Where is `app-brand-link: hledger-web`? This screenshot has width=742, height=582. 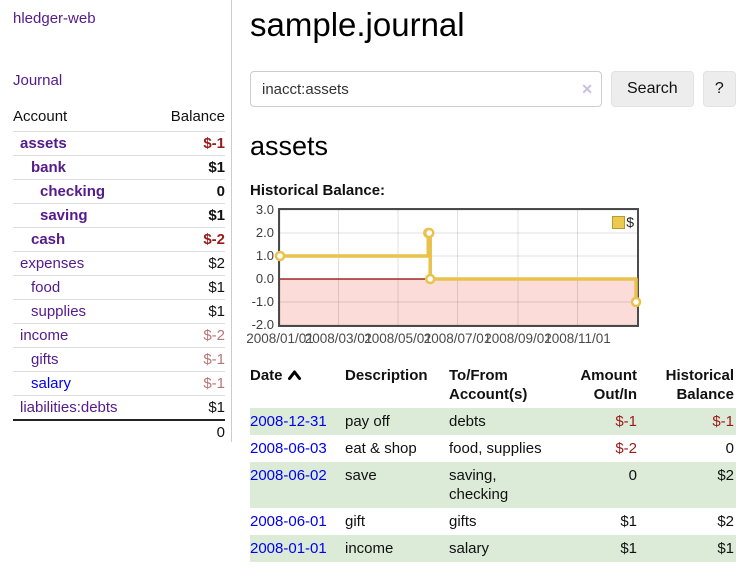 app-brand-link: hledger-web is located at coordinates (54, 18).